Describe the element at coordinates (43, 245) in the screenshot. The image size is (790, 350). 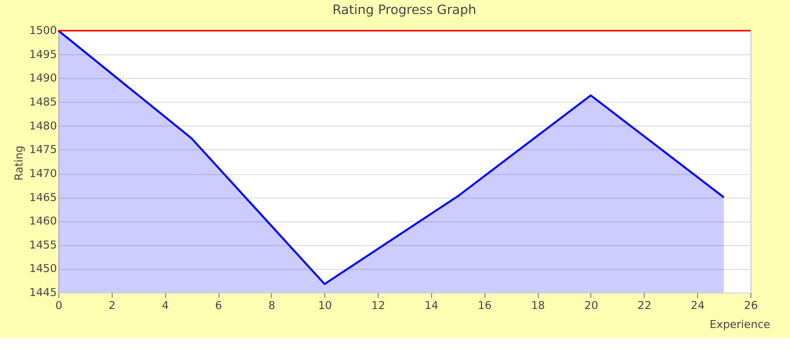
I see `y-tick-label: 1455` at that location.